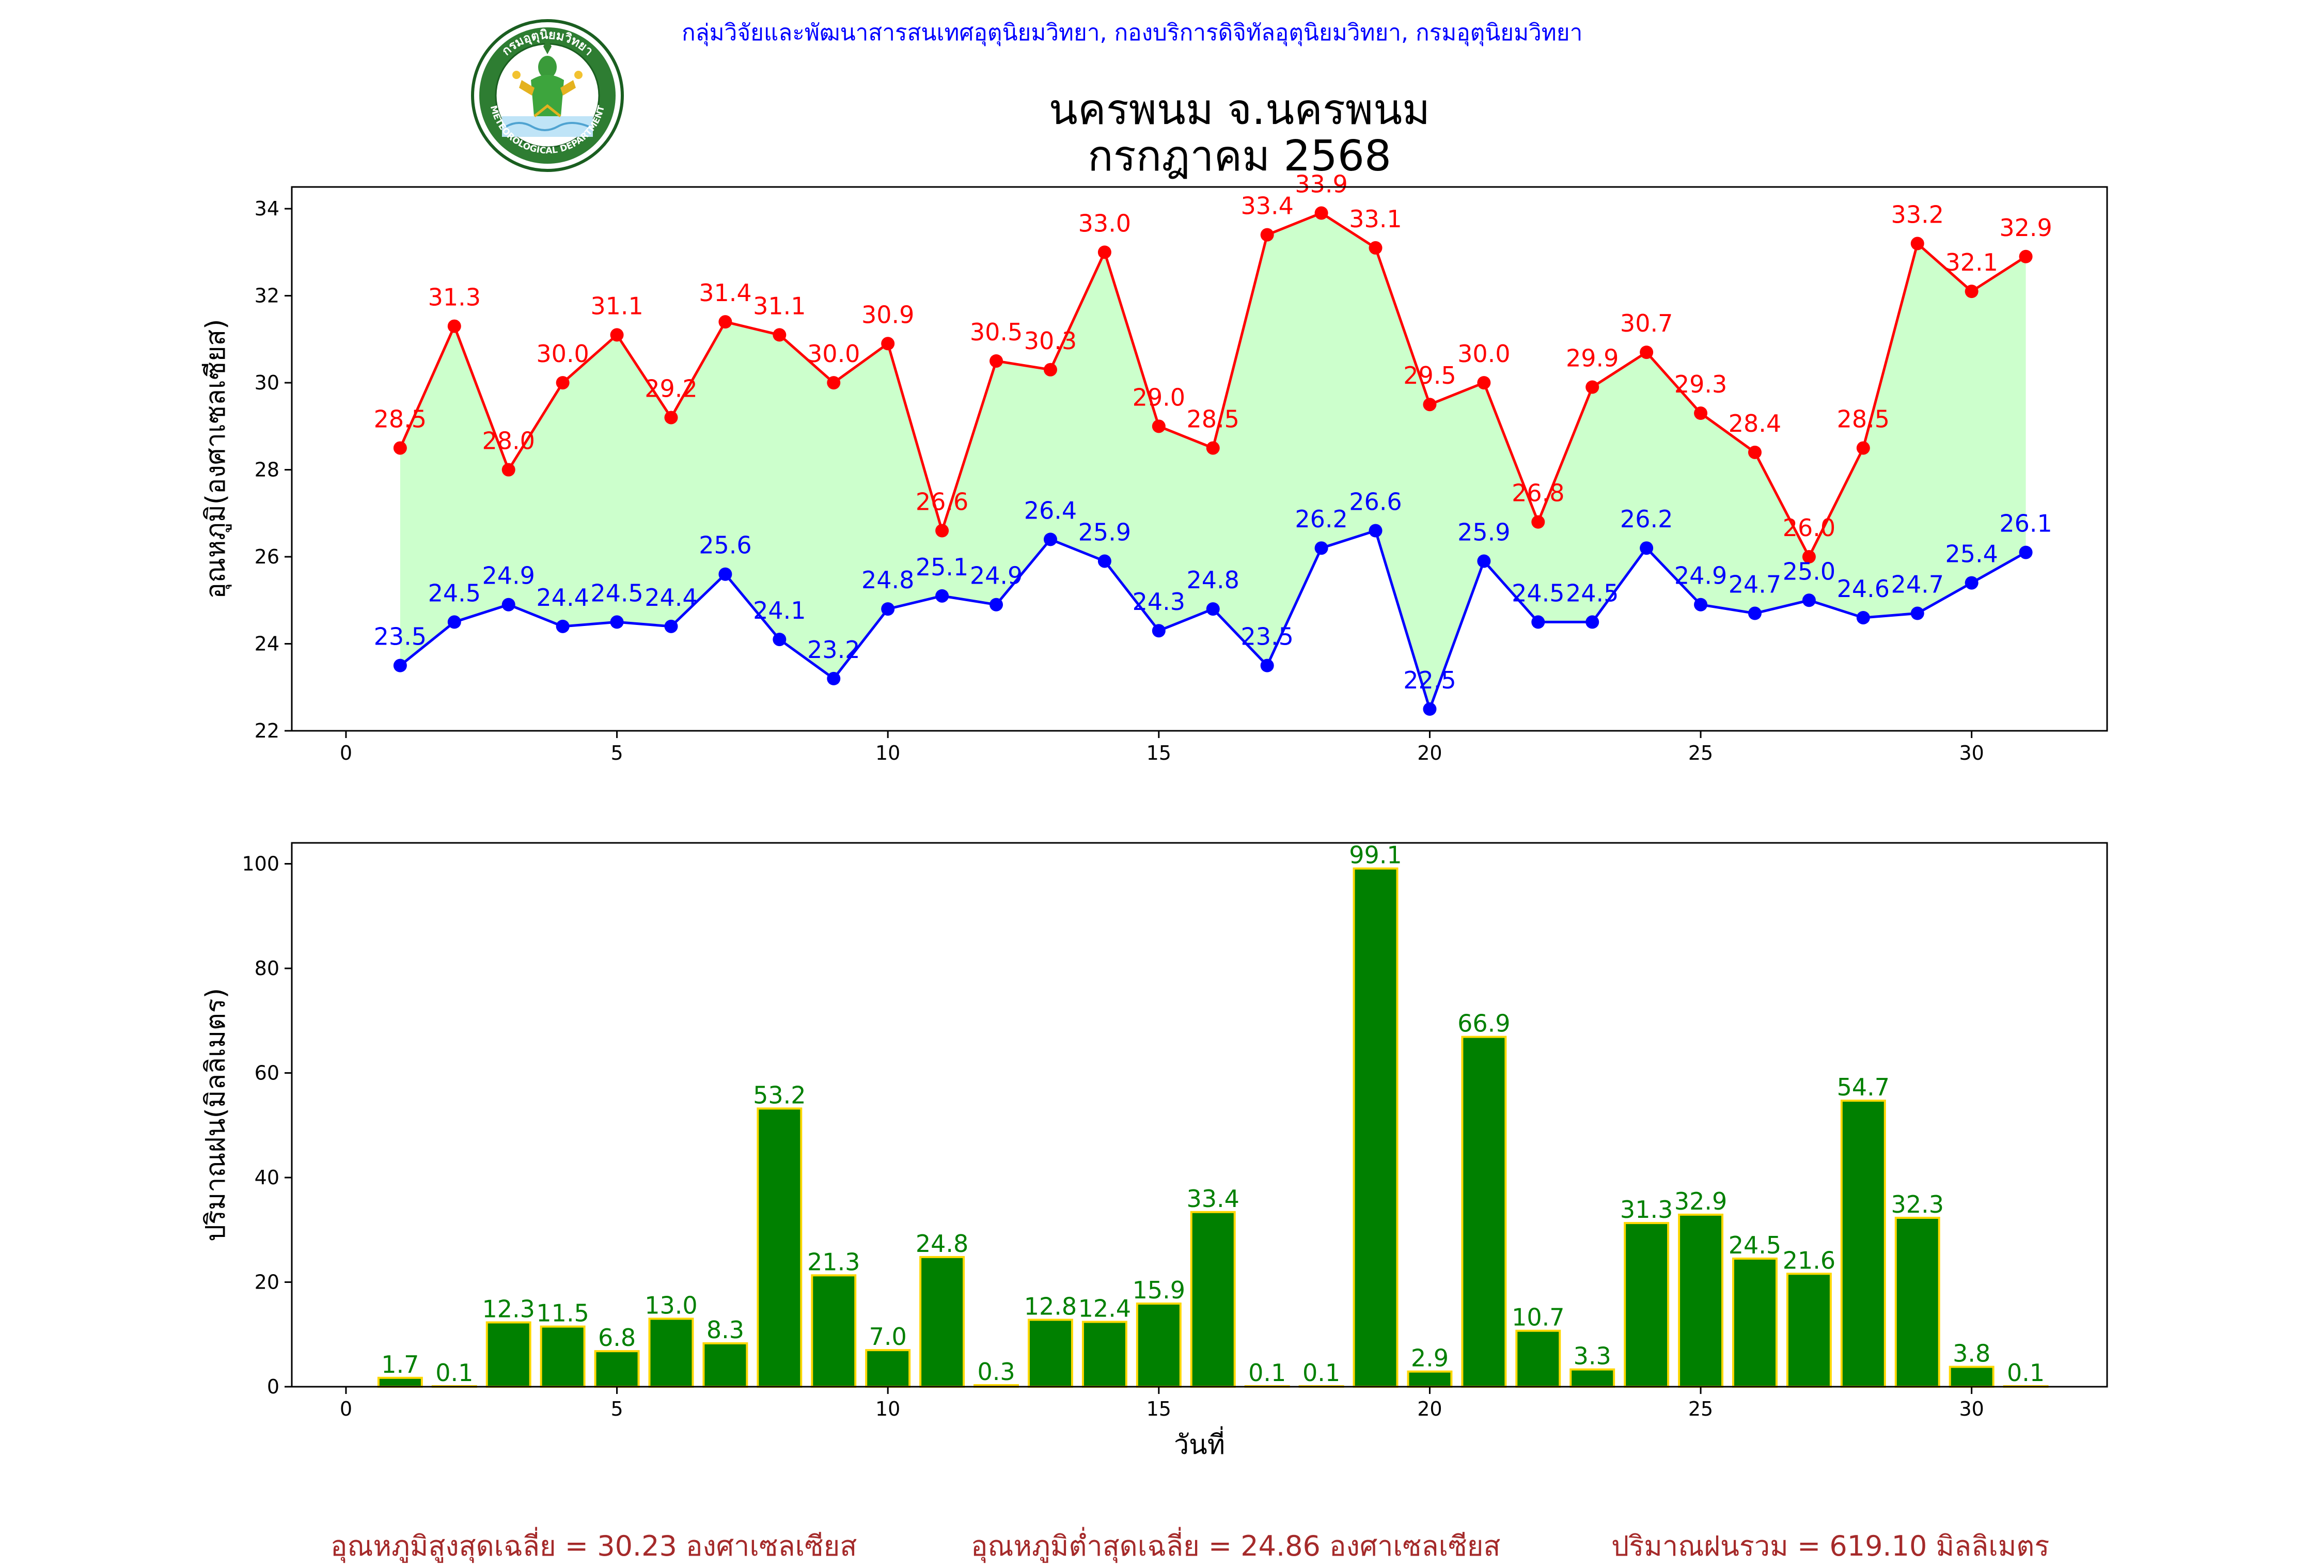 The width and height of the screenshot is (2324, 1568). Describe the element at coordinates (1809, 528) in the screenshot. I see `max-temp-data-label: 26.0` at that location.